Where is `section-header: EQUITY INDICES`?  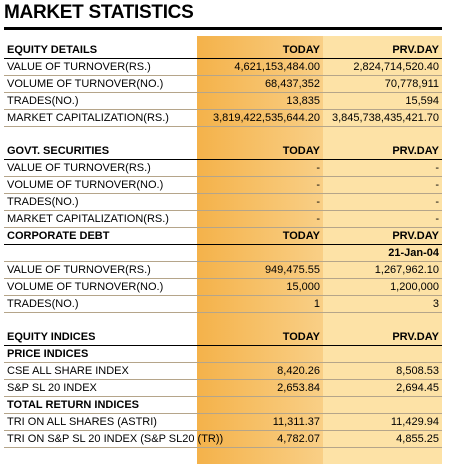 section-header: EQUITY INDICES is located at coordinates (100, 337).